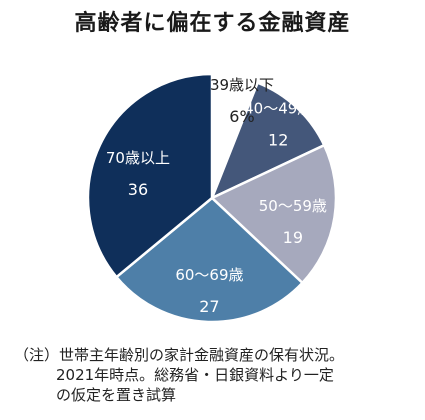 The height and width of the screenshot is (420, 425). Describe the element at coordinates (209, 306) in the screenshot. I see `slice-value-4: 27` at that location.